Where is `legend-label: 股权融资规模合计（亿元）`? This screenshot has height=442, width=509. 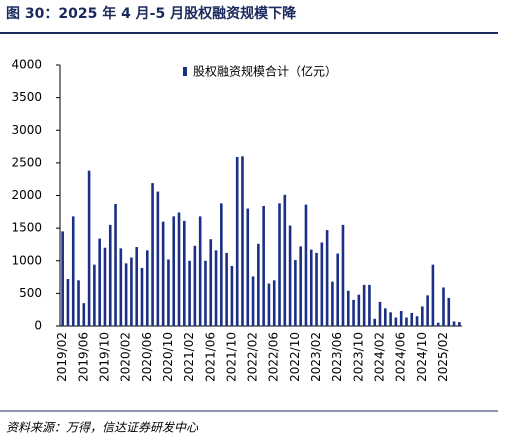
legend-label: 股权融资规模合计（亿元） is located at coordinates (265, 71).